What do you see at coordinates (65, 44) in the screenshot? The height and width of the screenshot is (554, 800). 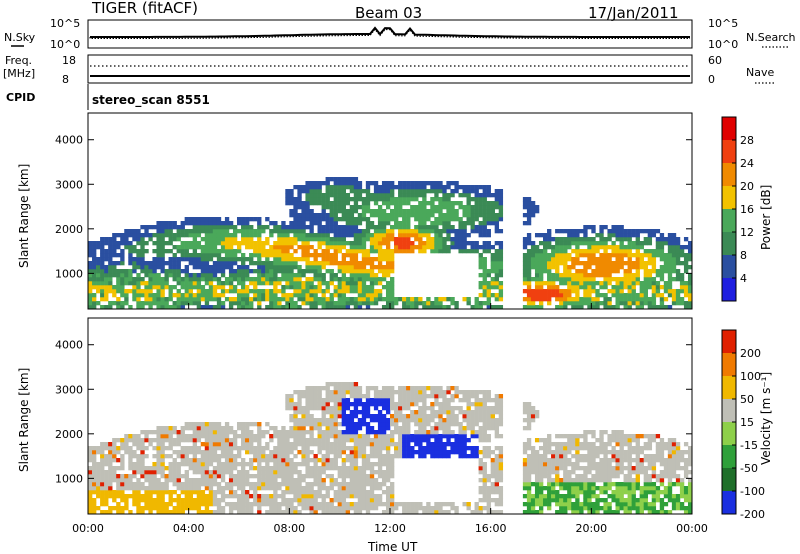 I see `noise-left-tick-bottom: 10^0` at bounding box center [65, 44].